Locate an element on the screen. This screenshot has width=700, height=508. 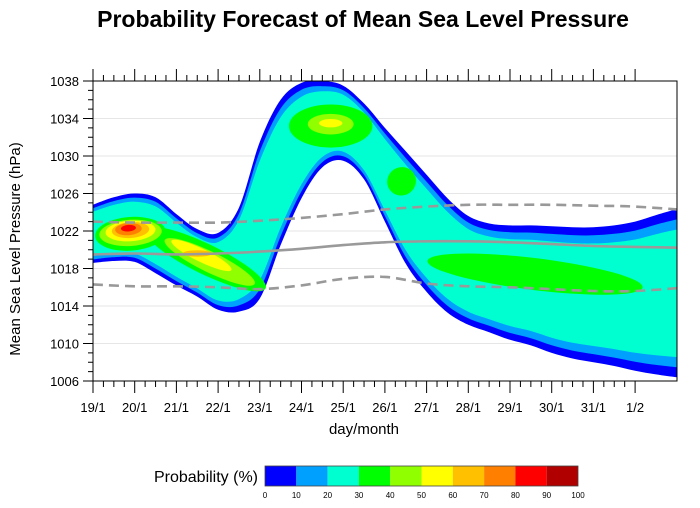
colorbar-tick-label: 30 is located at coordinates (358, 495).